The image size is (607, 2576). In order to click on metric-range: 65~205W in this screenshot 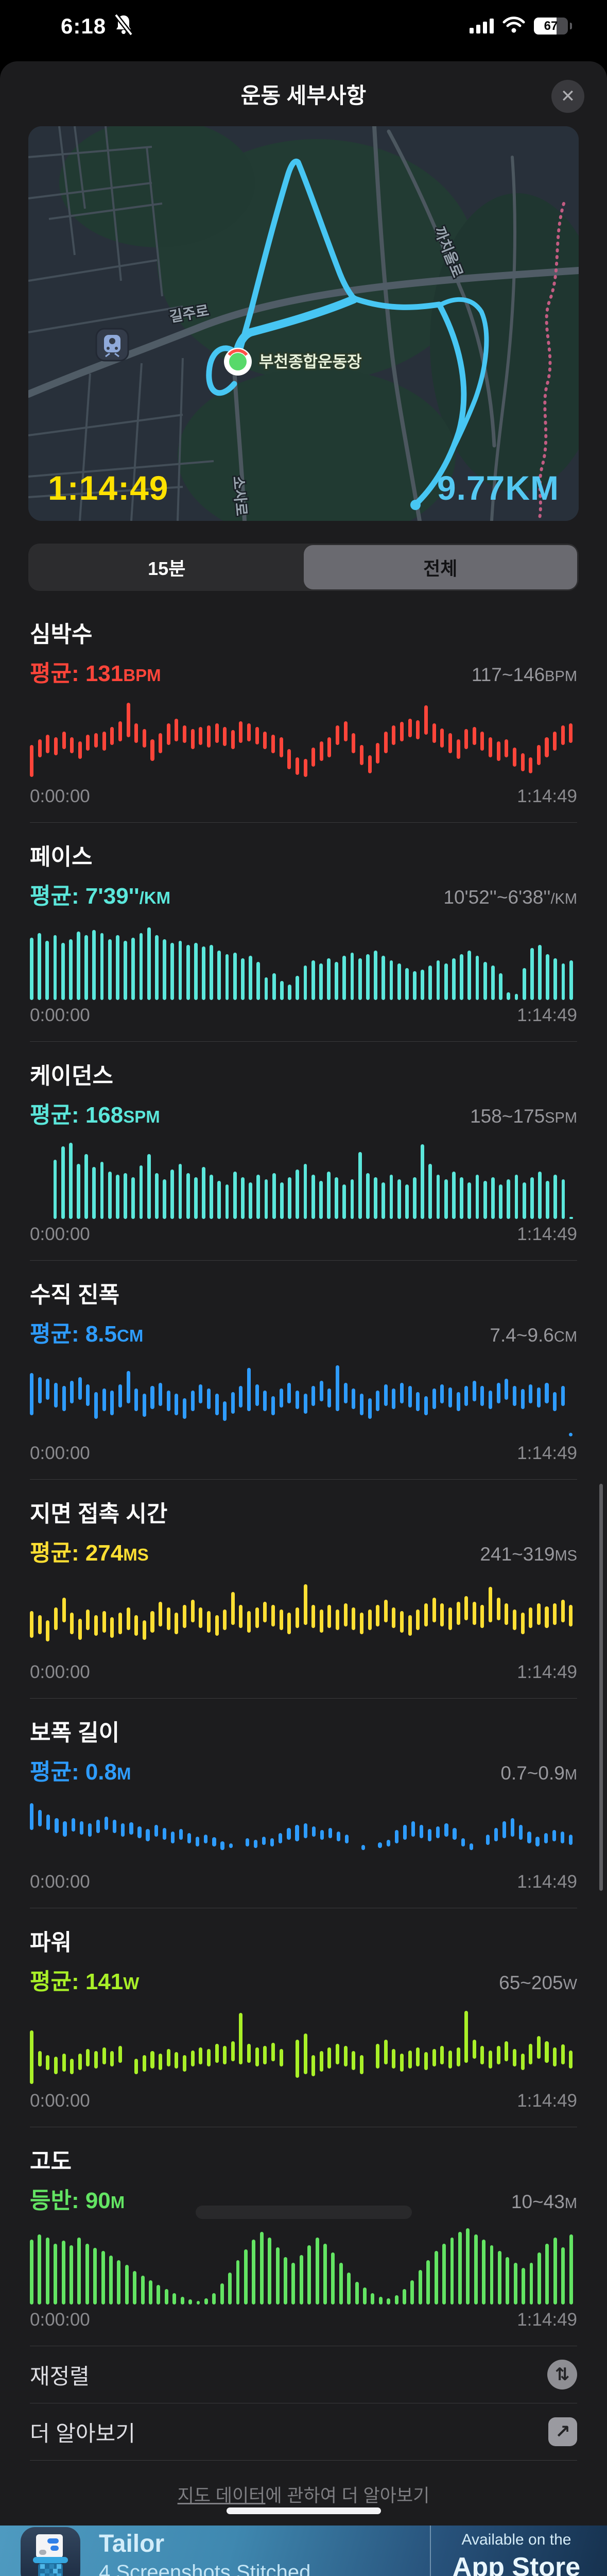, I will do `click(538, 1982)`.